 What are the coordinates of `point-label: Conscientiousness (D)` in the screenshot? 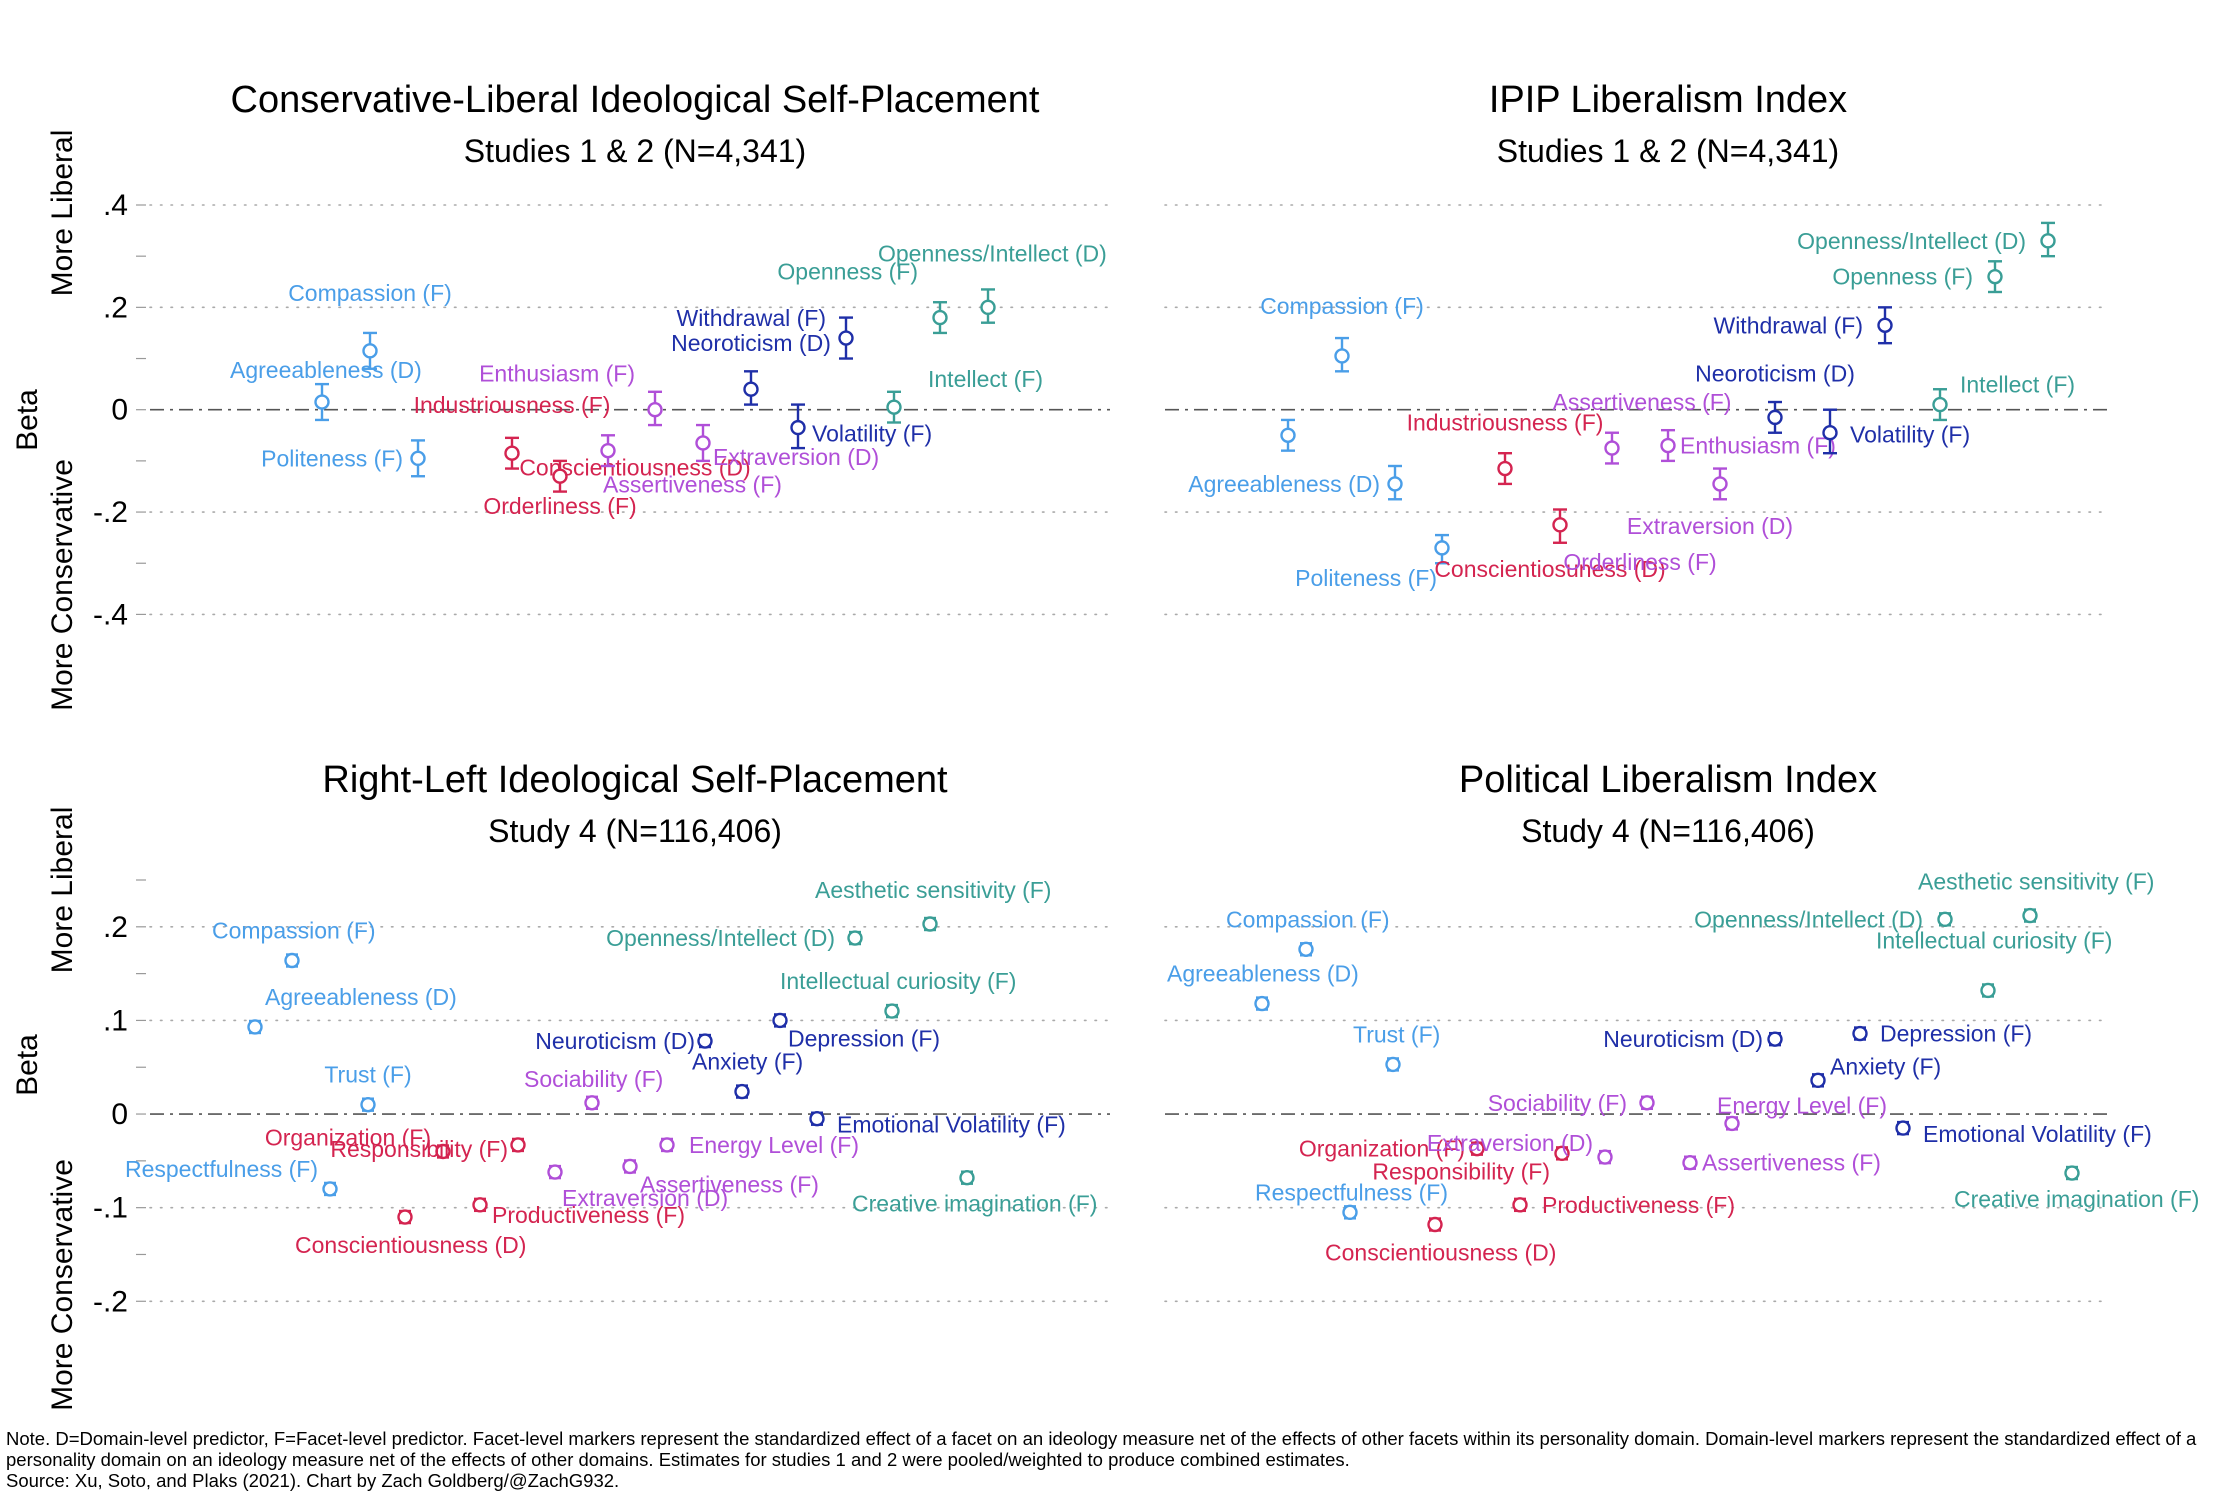 It's located at (410, 1245).